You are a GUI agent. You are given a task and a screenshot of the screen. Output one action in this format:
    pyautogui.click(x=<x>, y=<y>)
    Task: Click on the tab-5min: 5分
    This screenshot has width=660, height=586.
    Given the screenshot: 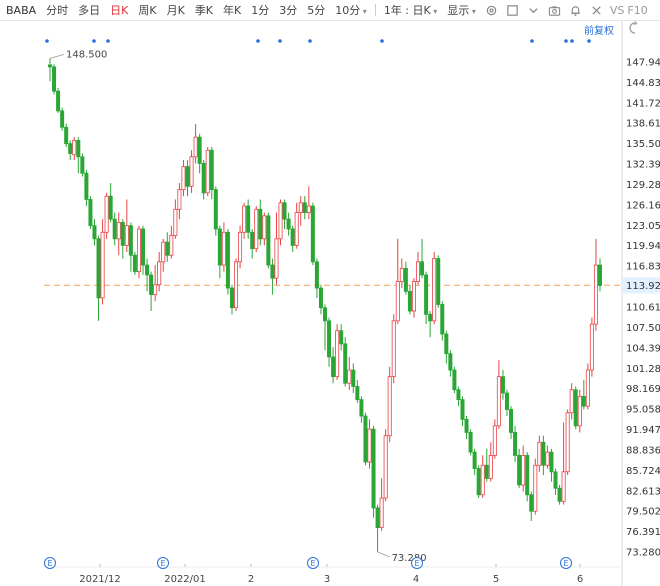 What is the action you would take?
    pyautogui.click(x=316, y=10)
    